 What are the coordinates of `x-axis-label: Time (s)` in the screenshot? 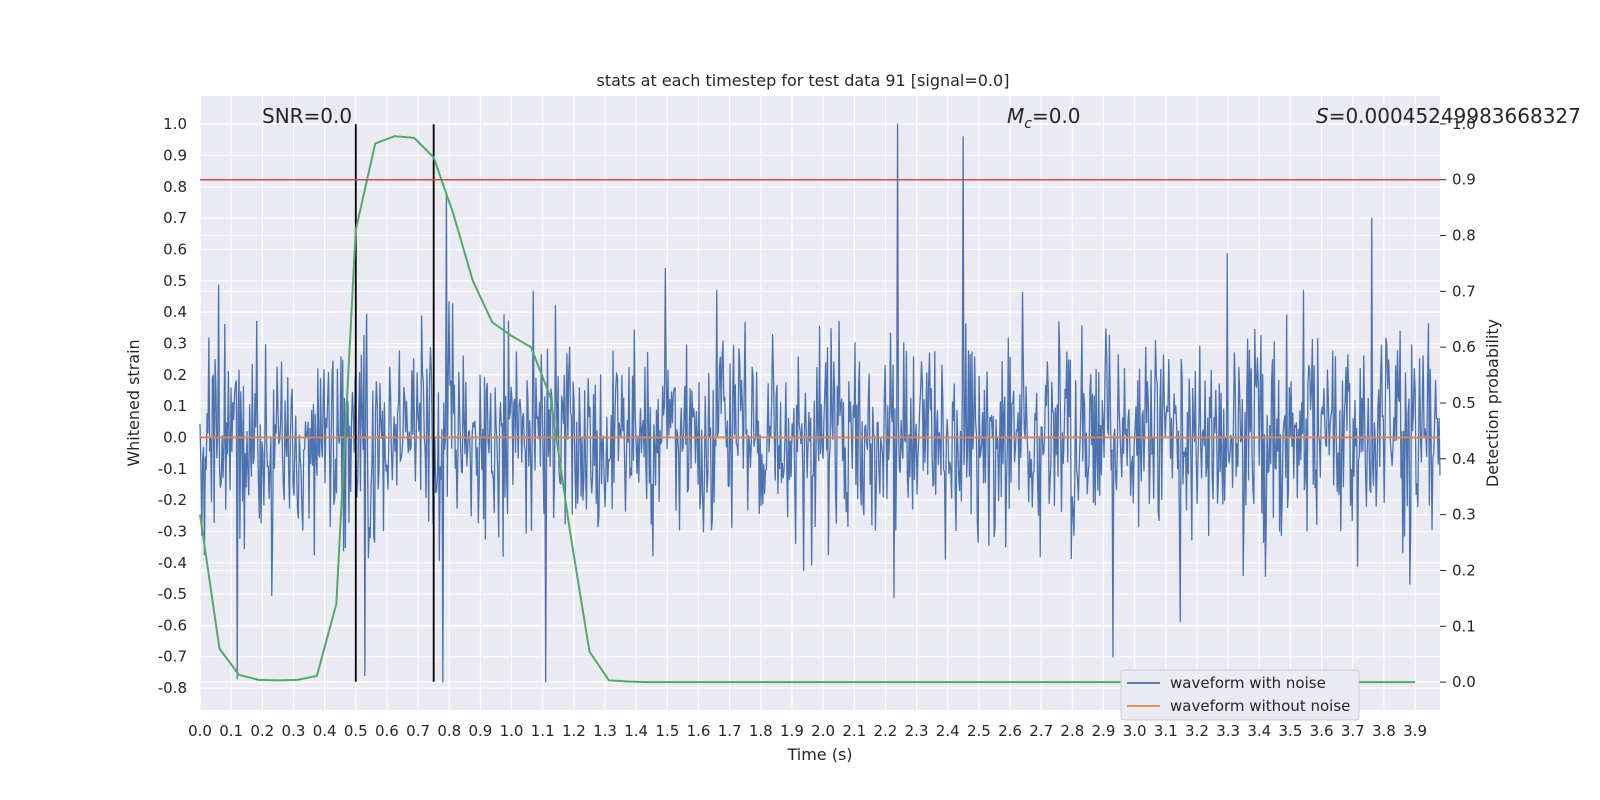 It's located at (819, 754).